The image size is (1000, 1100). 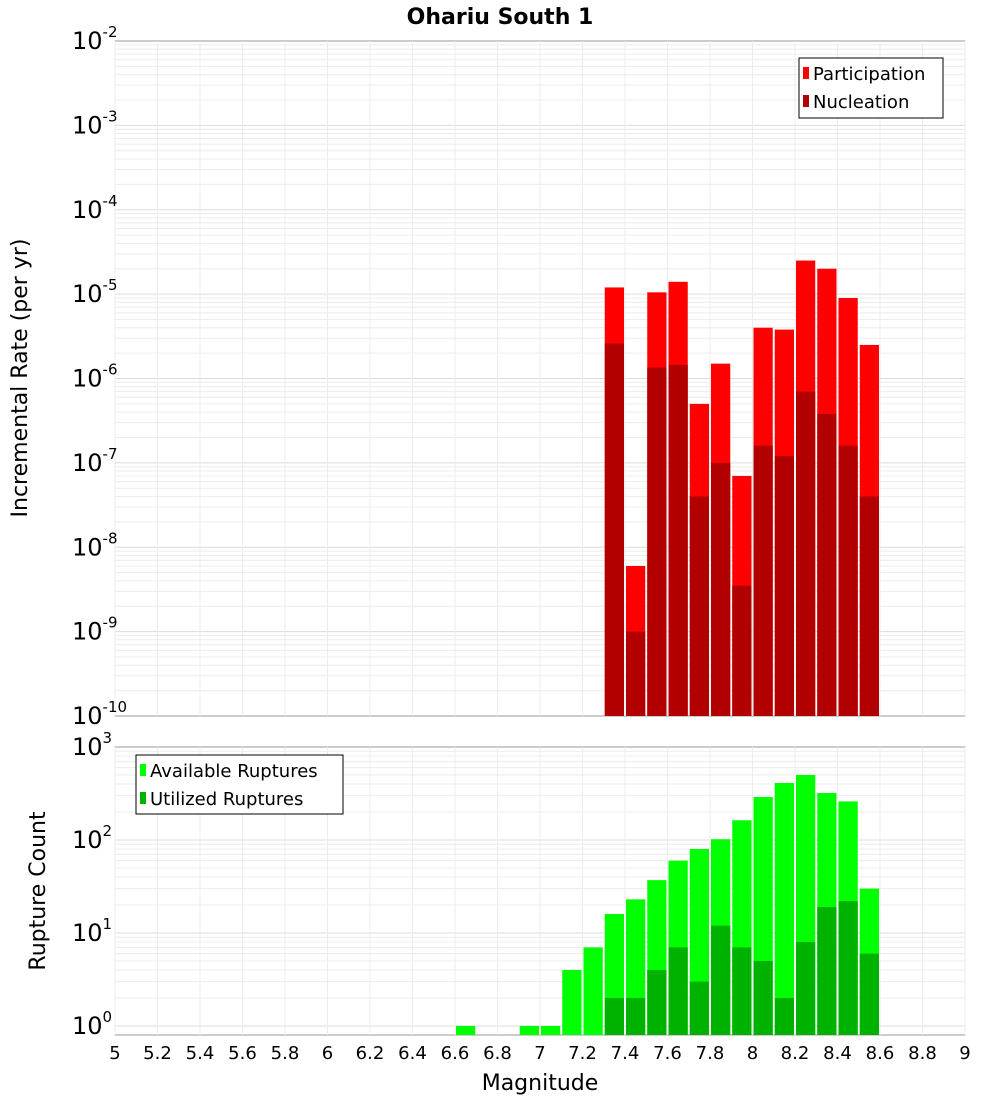 I want to click on count-y-ticks: 10⁰ 10¹ 10² 10³, so click(x=92, y=884).